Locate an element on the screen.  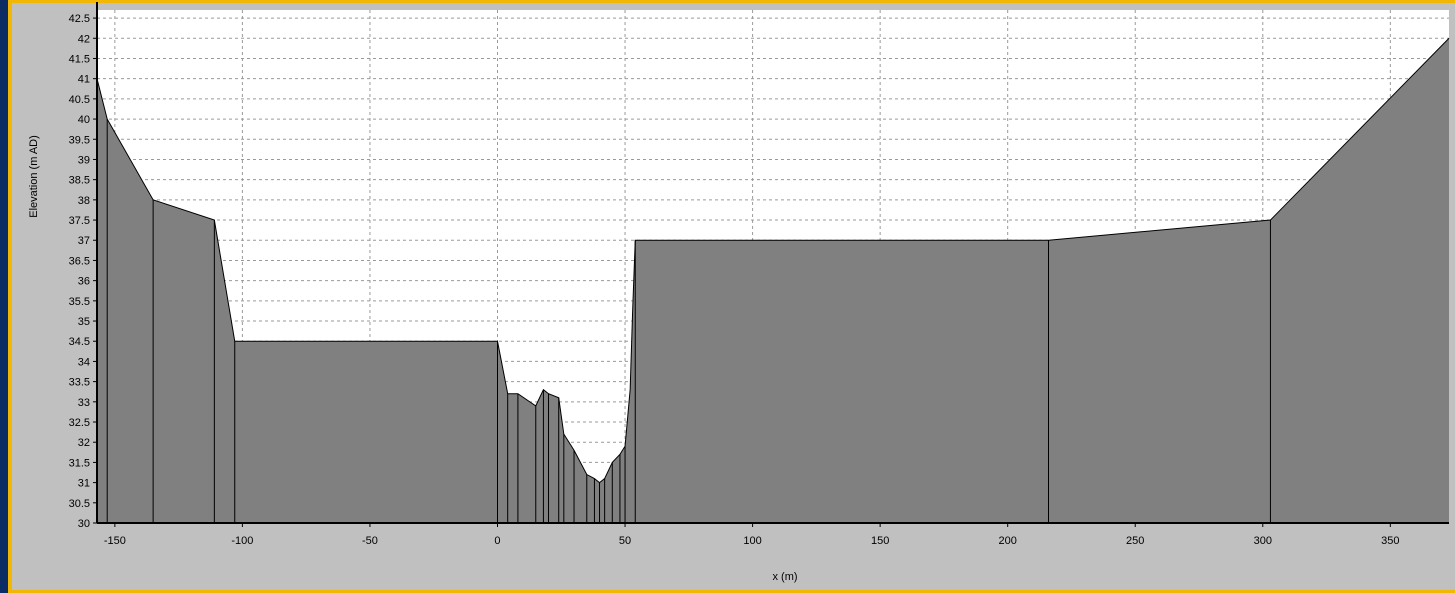
y-tick-label: 30 is located at coordinates (84, 524).